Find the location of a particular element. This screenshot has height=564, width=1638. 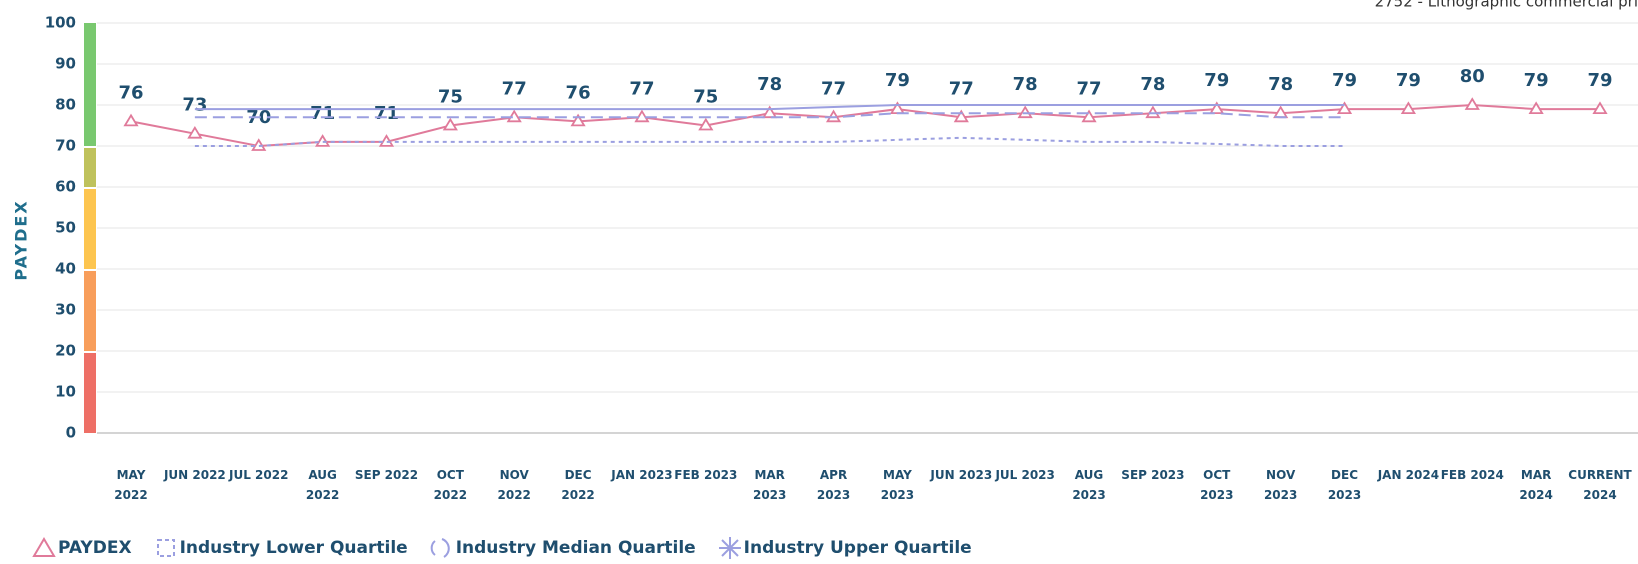

x-tick-label: MAY 2022 is located at coordinates (131, 485).